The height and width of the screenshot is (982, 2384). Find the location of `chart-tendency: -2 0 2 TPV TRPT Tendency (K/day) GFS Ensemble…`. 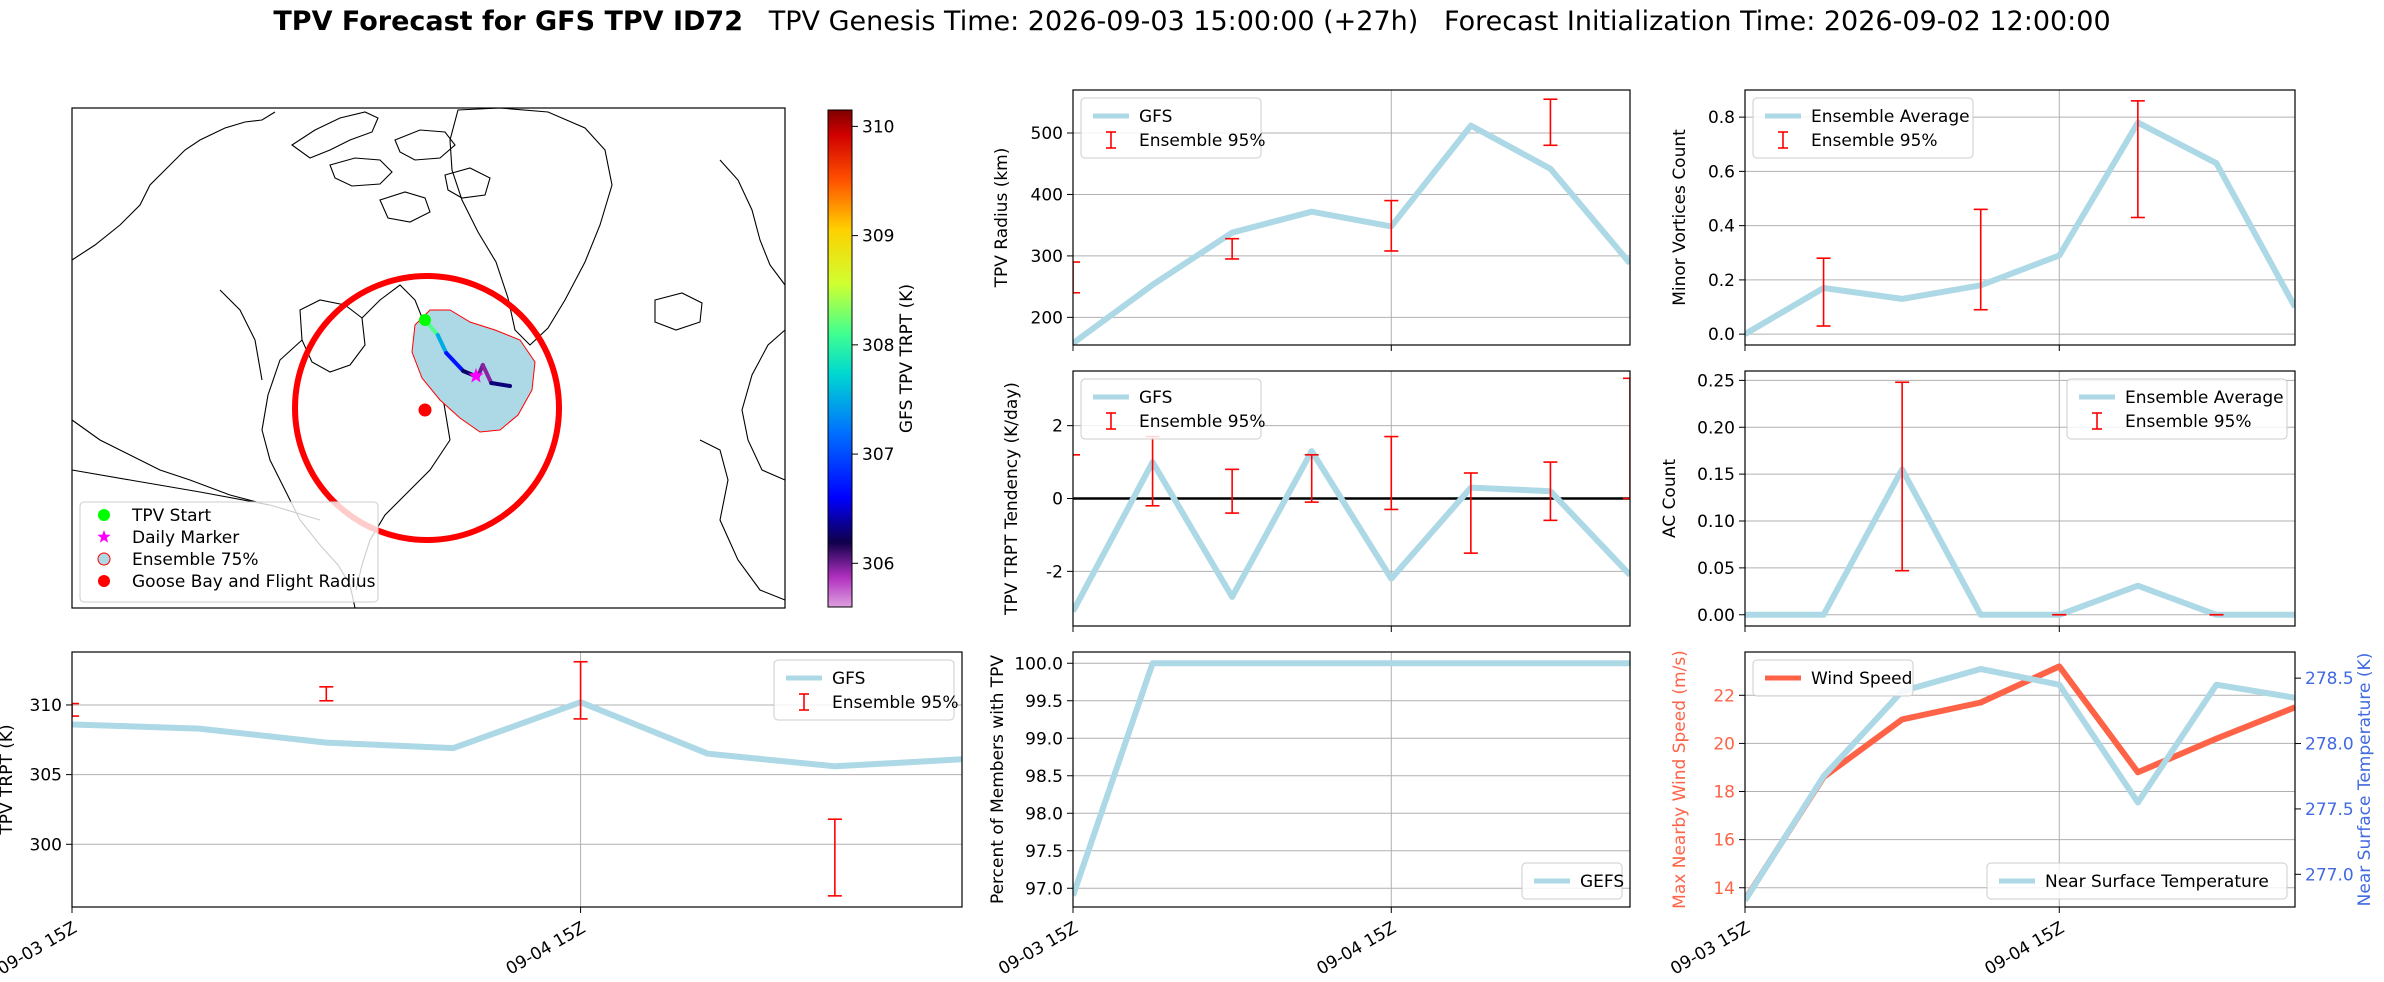

chart-tendency: -2 0 2 TPV TRPT Tendency (K/day) GFS Ensemble… is located at coordinates (1316, 501).